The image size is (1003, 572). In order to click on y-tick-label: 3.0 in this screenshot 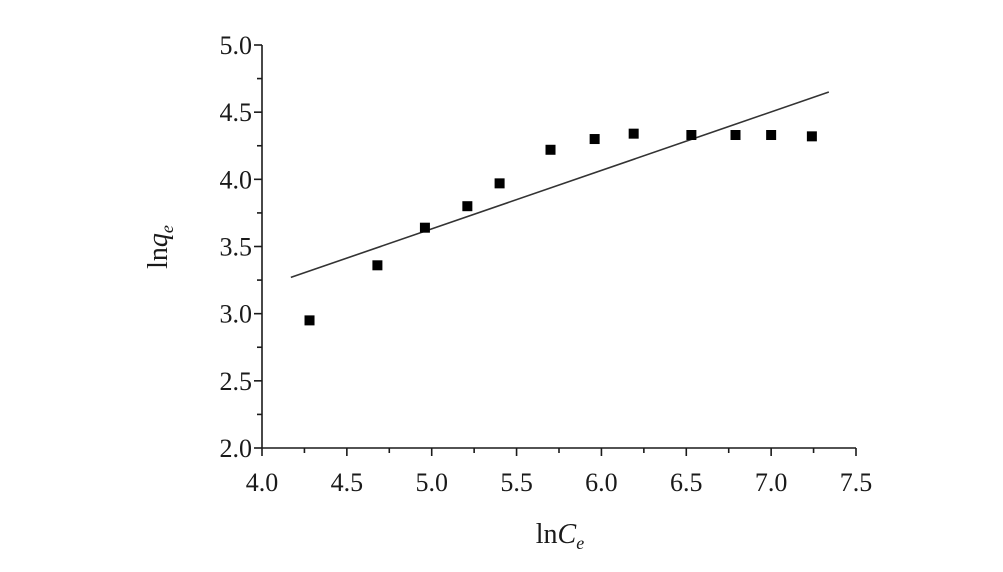, I will do `click(236, 314)`.